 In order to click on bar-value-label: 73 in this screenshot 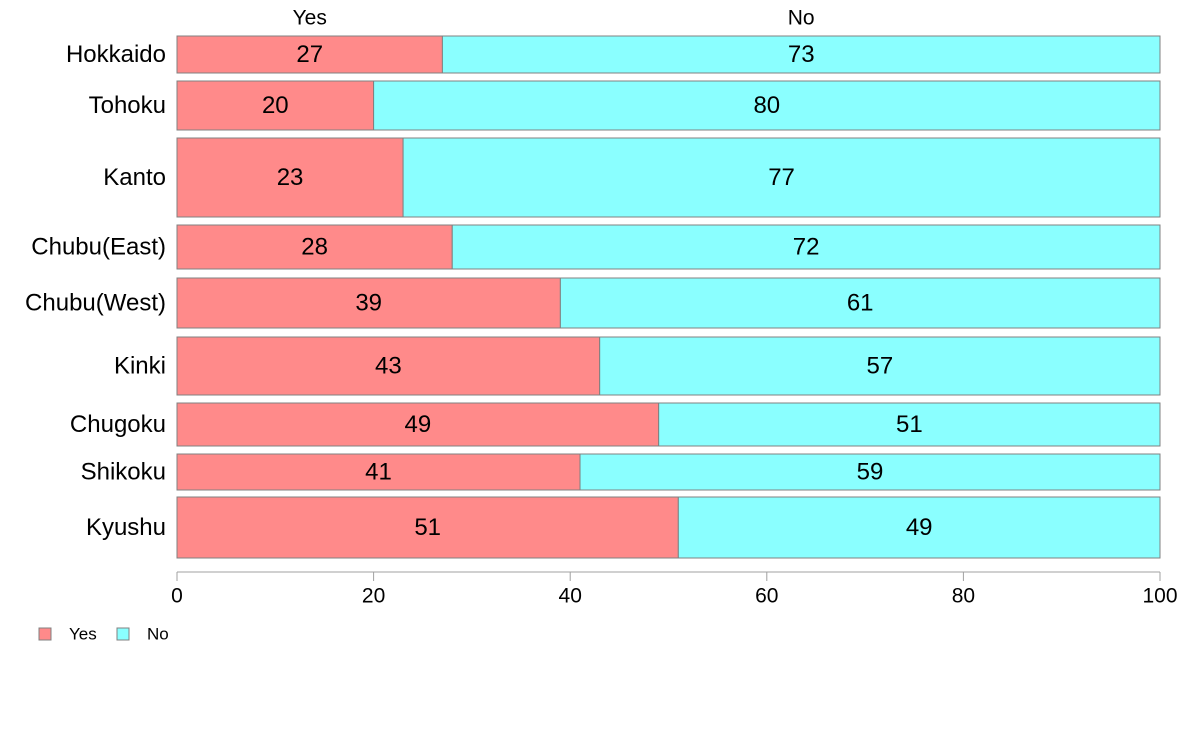, I will do `click(801, 54)`.